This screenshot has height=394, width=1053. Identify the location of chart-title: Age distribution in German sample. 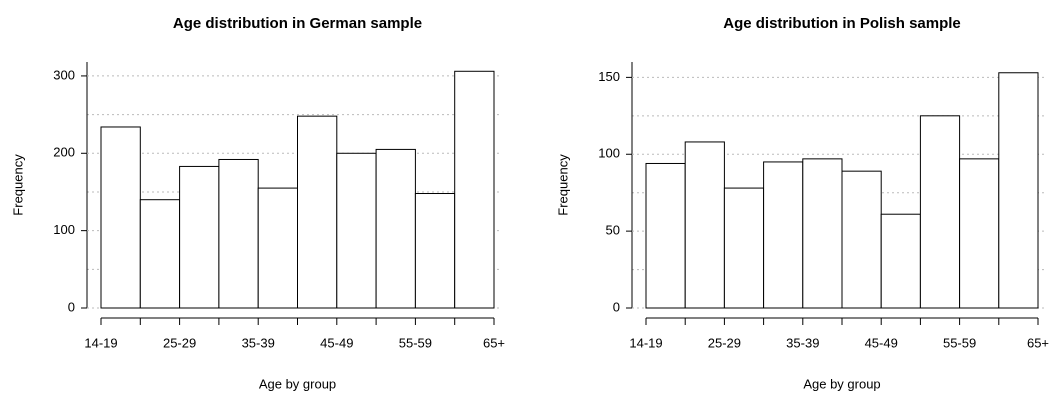
(297, 23).